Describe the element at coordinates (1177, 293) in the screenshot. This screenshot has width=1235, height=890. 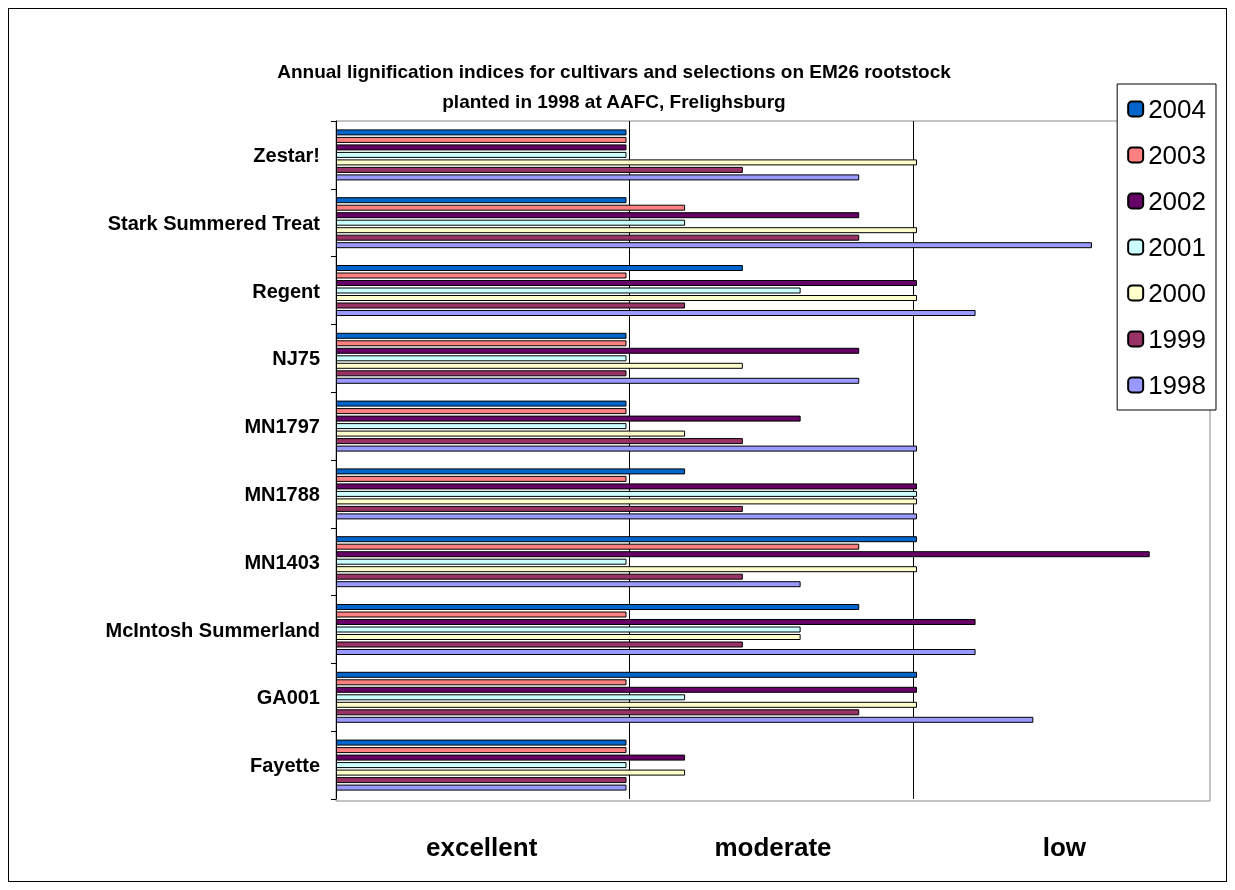
I see `legend-label: 2000` at that location.